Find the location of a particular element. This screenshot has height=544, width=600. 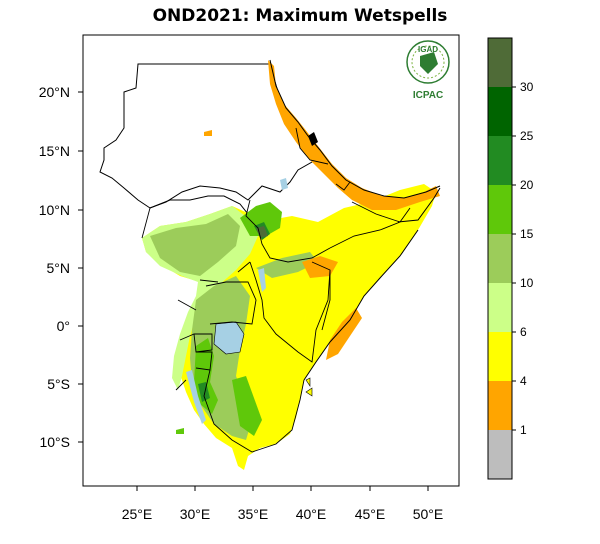

lat-tick-label: 10°N is located at coordinates (54, 210).